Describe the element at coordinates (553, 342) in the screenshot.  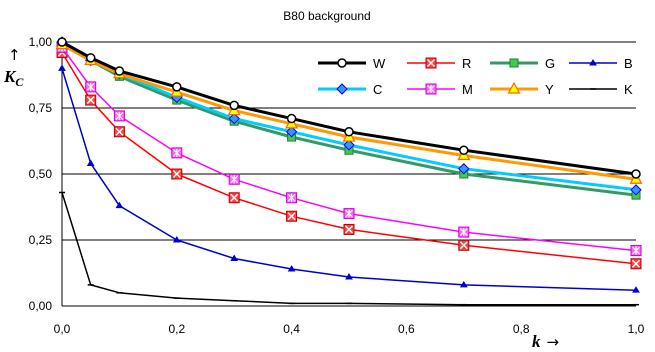
I see `x-axis-label-arrow: →` at that location.